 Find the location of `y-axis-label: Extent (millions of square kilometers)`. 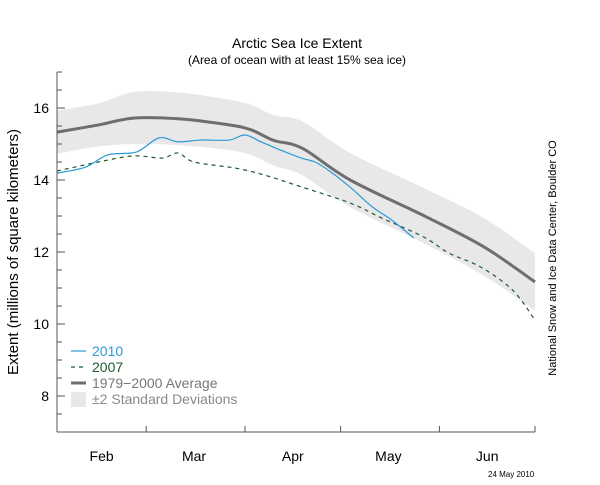

y-axis-label: Extent (millions of square kilometers) is located at coordinates (13, 252).